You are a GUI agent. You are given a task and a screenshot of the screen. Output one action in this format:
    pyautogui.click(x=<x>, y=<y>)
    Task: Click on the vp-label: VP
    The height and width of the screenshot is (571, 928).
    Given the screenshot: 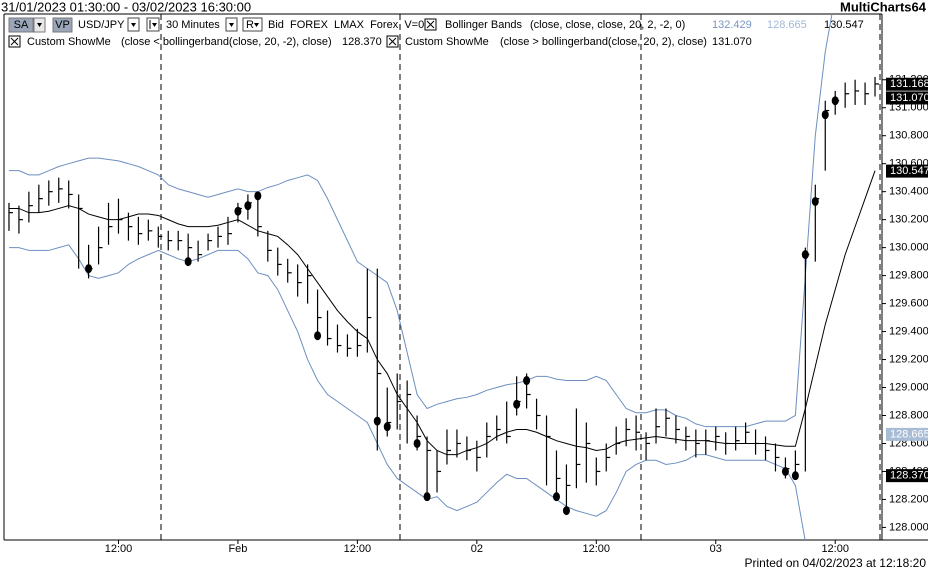 What is the action you would take?
    pyautogui.click(x=62, y=25)
    